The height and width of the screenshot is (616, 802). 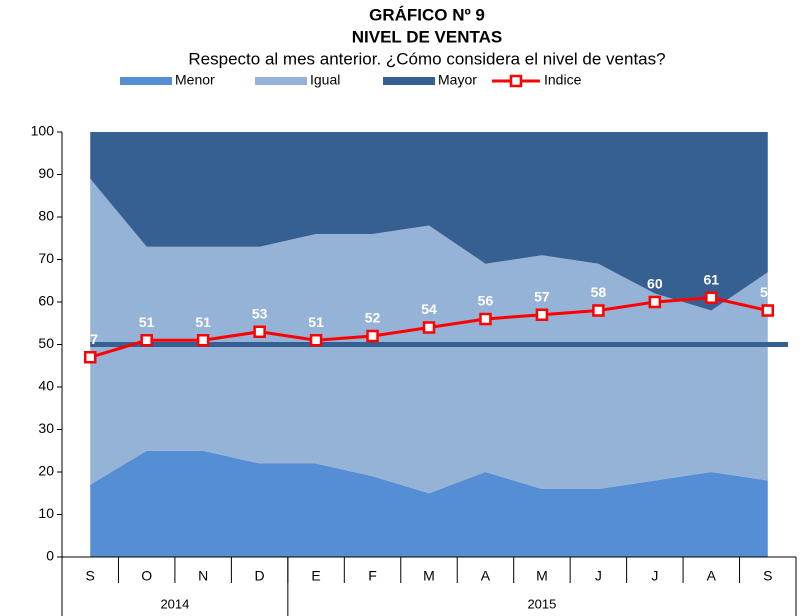 I want to click on data-label: 52, so click(x=373, y=318).